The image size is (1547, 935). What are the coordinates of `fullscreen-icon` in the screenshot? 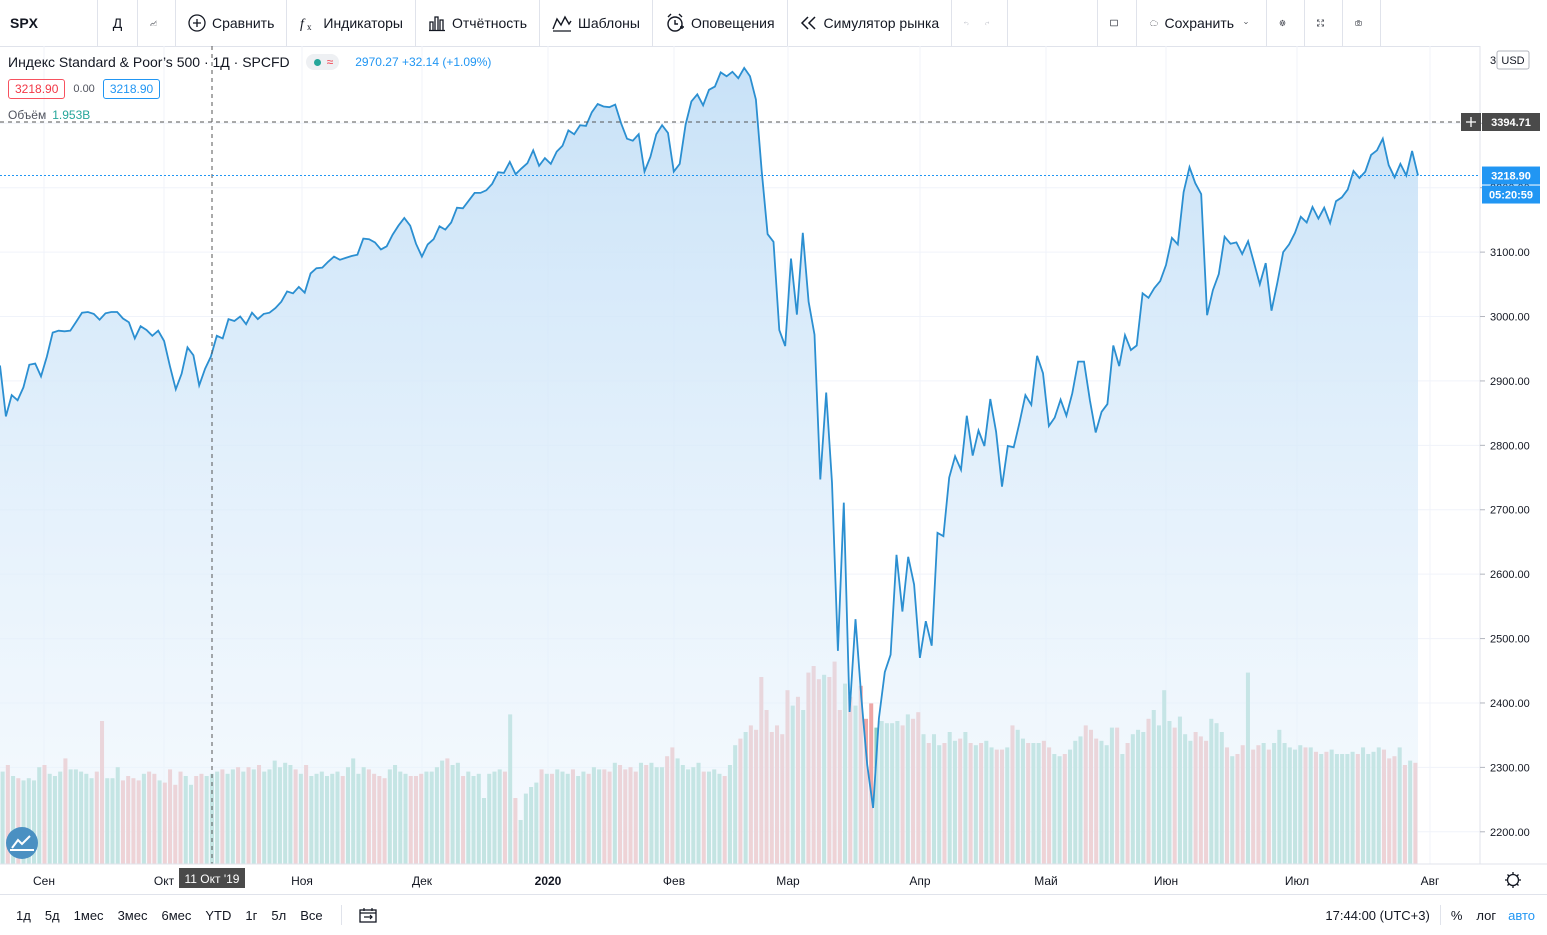 It's located at (1320, 23).